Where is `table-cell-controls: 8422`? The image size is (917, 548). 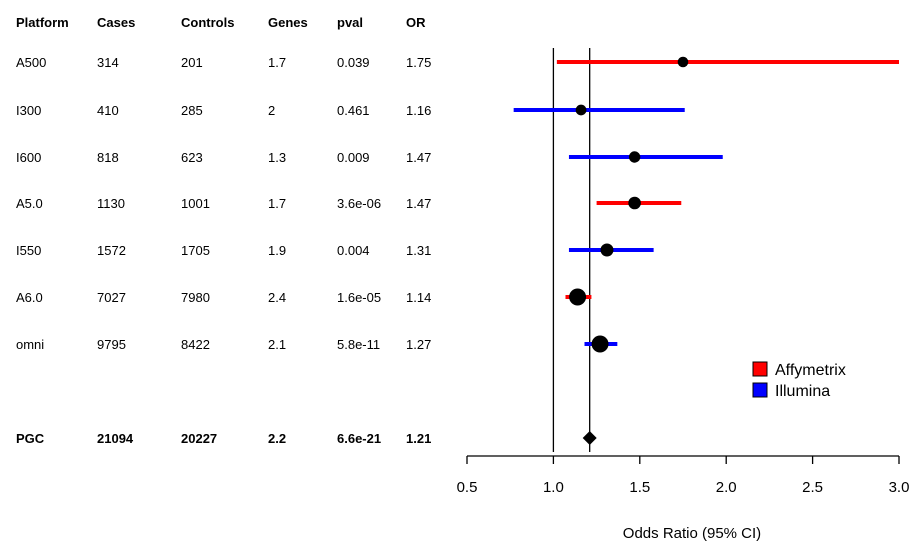 table-cell-controls: 8422 is located at coordinates (195, 344).